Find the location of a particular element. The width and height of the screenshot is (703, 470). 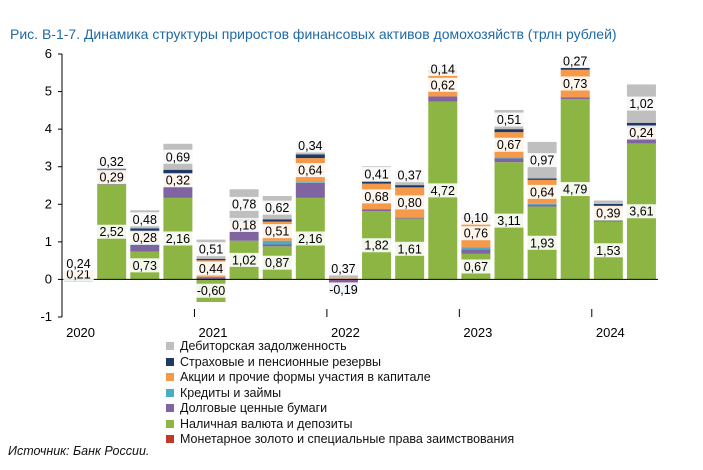

data-label-receivables: 0,10 is located at coordinates (476, 218).